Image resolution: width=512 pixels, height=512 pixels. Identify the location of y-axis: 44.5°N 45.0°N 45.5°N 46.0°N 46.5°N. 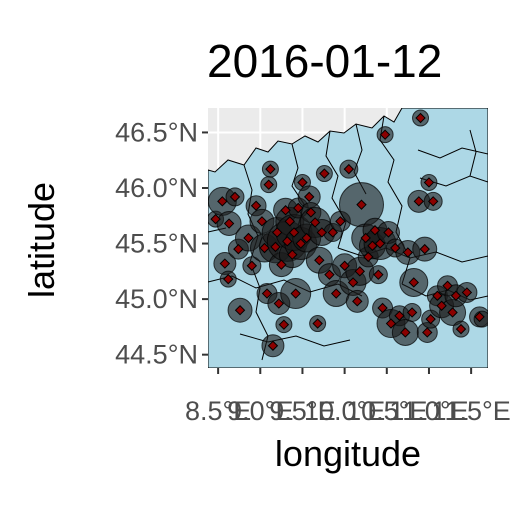
(161, 243).